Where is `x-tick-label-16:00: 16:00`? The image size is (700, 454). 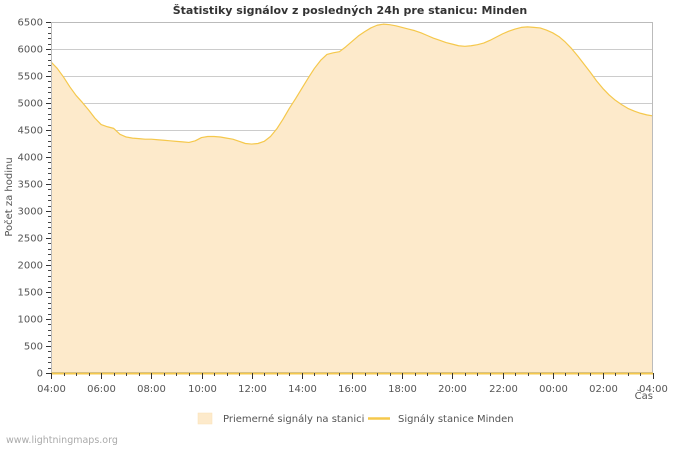 x-tick-label-16:00: 16:00 is located at coordinates (352, 389).